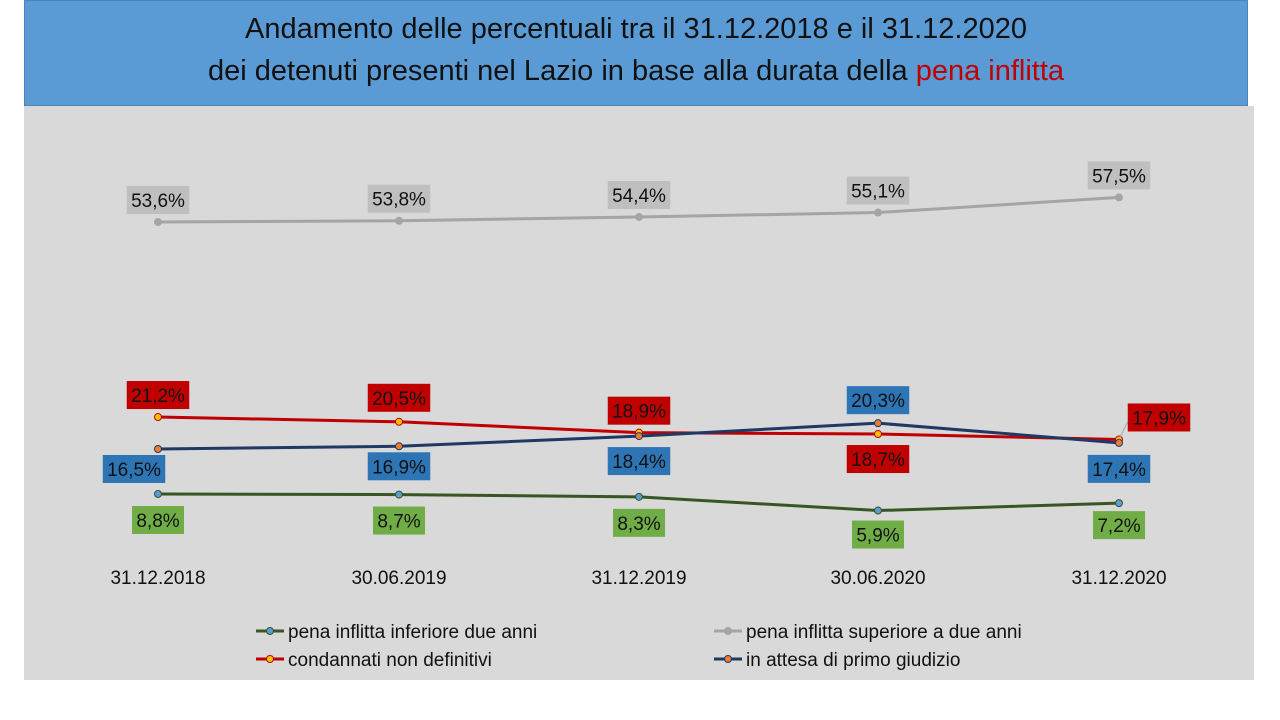 The height and width of the screenshot is (720, 1280). I want to click on data-label-in-attesa-giudizio: 17,4%, so click(1119, 468).